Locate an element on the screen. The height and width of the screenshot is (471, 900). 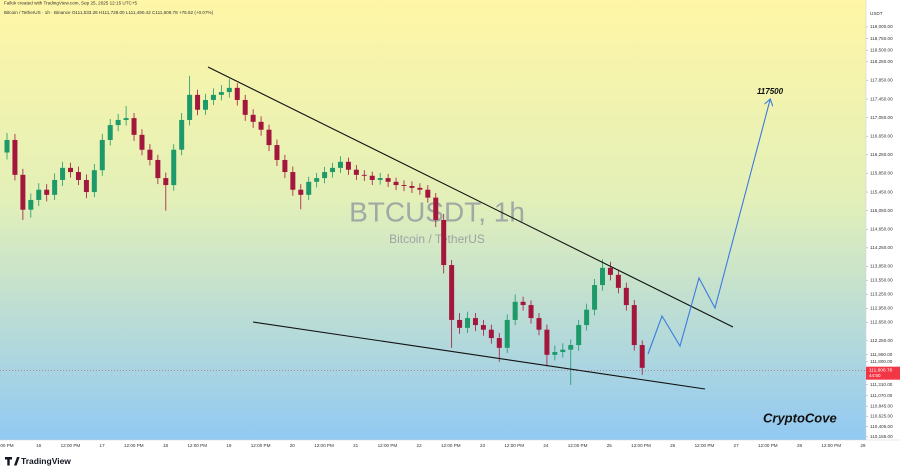
watermark-name: Bitcoin / TetherUS is located at coordinates (437, 239).